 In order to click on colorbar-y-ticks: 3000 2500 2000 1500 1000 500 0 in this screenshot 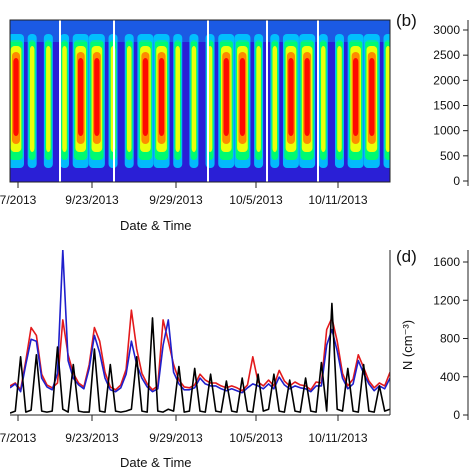, I will do `click(450, 105)`.